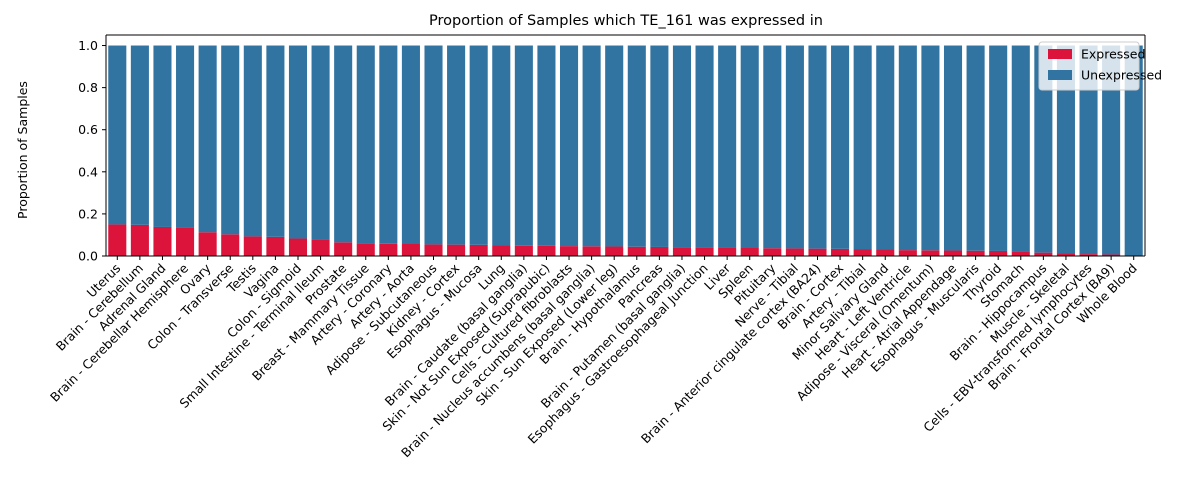 The width and height of the screenshot is (1200, 504). Describe the element at coordinates (1100, 66) in the screenshot. I see `legend: Expressed Unexpressed` at that location.